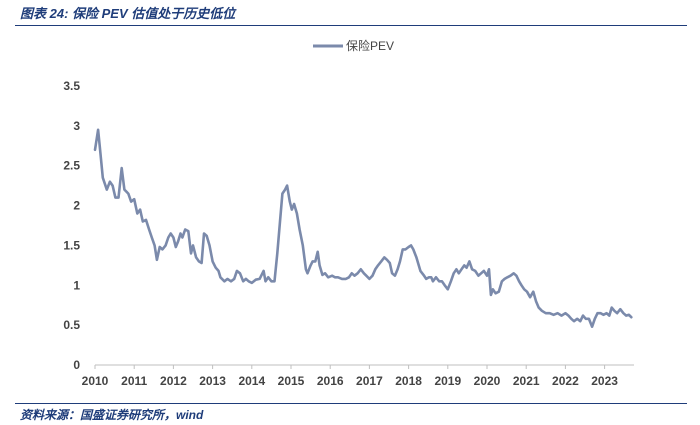 The image size is (700, 425). I want to click on figure-title: 图表 24: 保险 PEV 估值处于历史低位, so click(128, 13).